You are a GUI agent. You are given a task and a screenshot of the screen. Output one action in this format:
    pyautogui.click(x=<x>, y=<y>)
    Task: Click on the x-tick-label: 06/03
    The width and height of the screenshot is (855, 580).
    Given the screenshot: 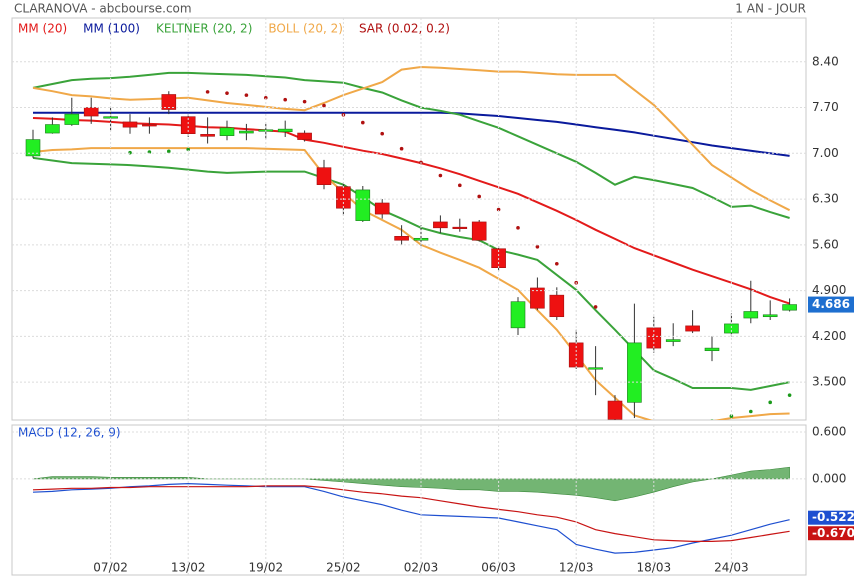 What is the action you would take?
    pyautogui.click(x=498, y=568)
    